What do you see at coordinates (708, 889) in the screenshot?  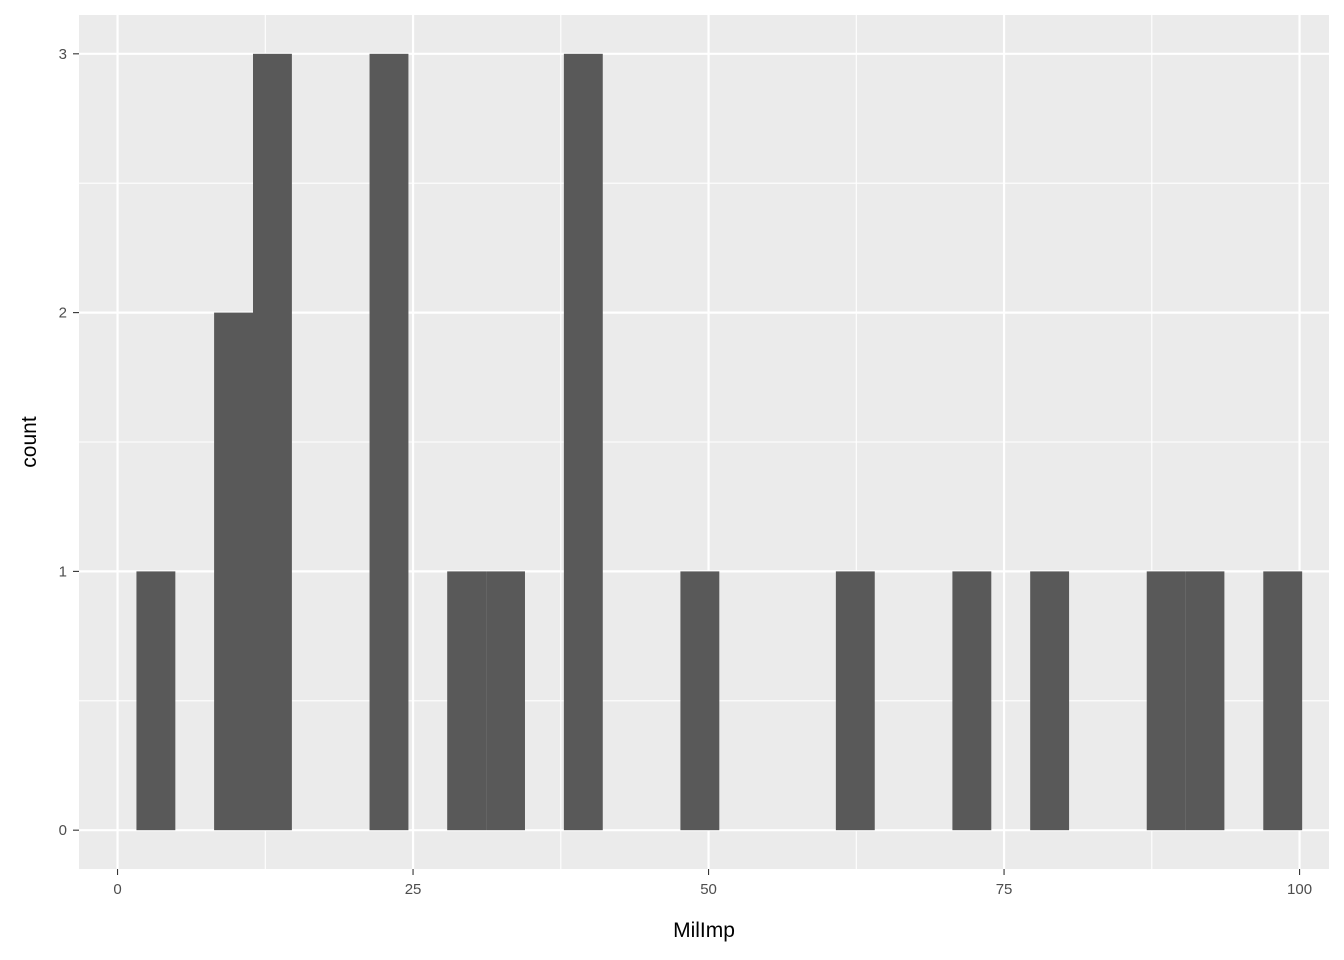 I see `x-tick-label: 50` at bounding box center [708, 889].